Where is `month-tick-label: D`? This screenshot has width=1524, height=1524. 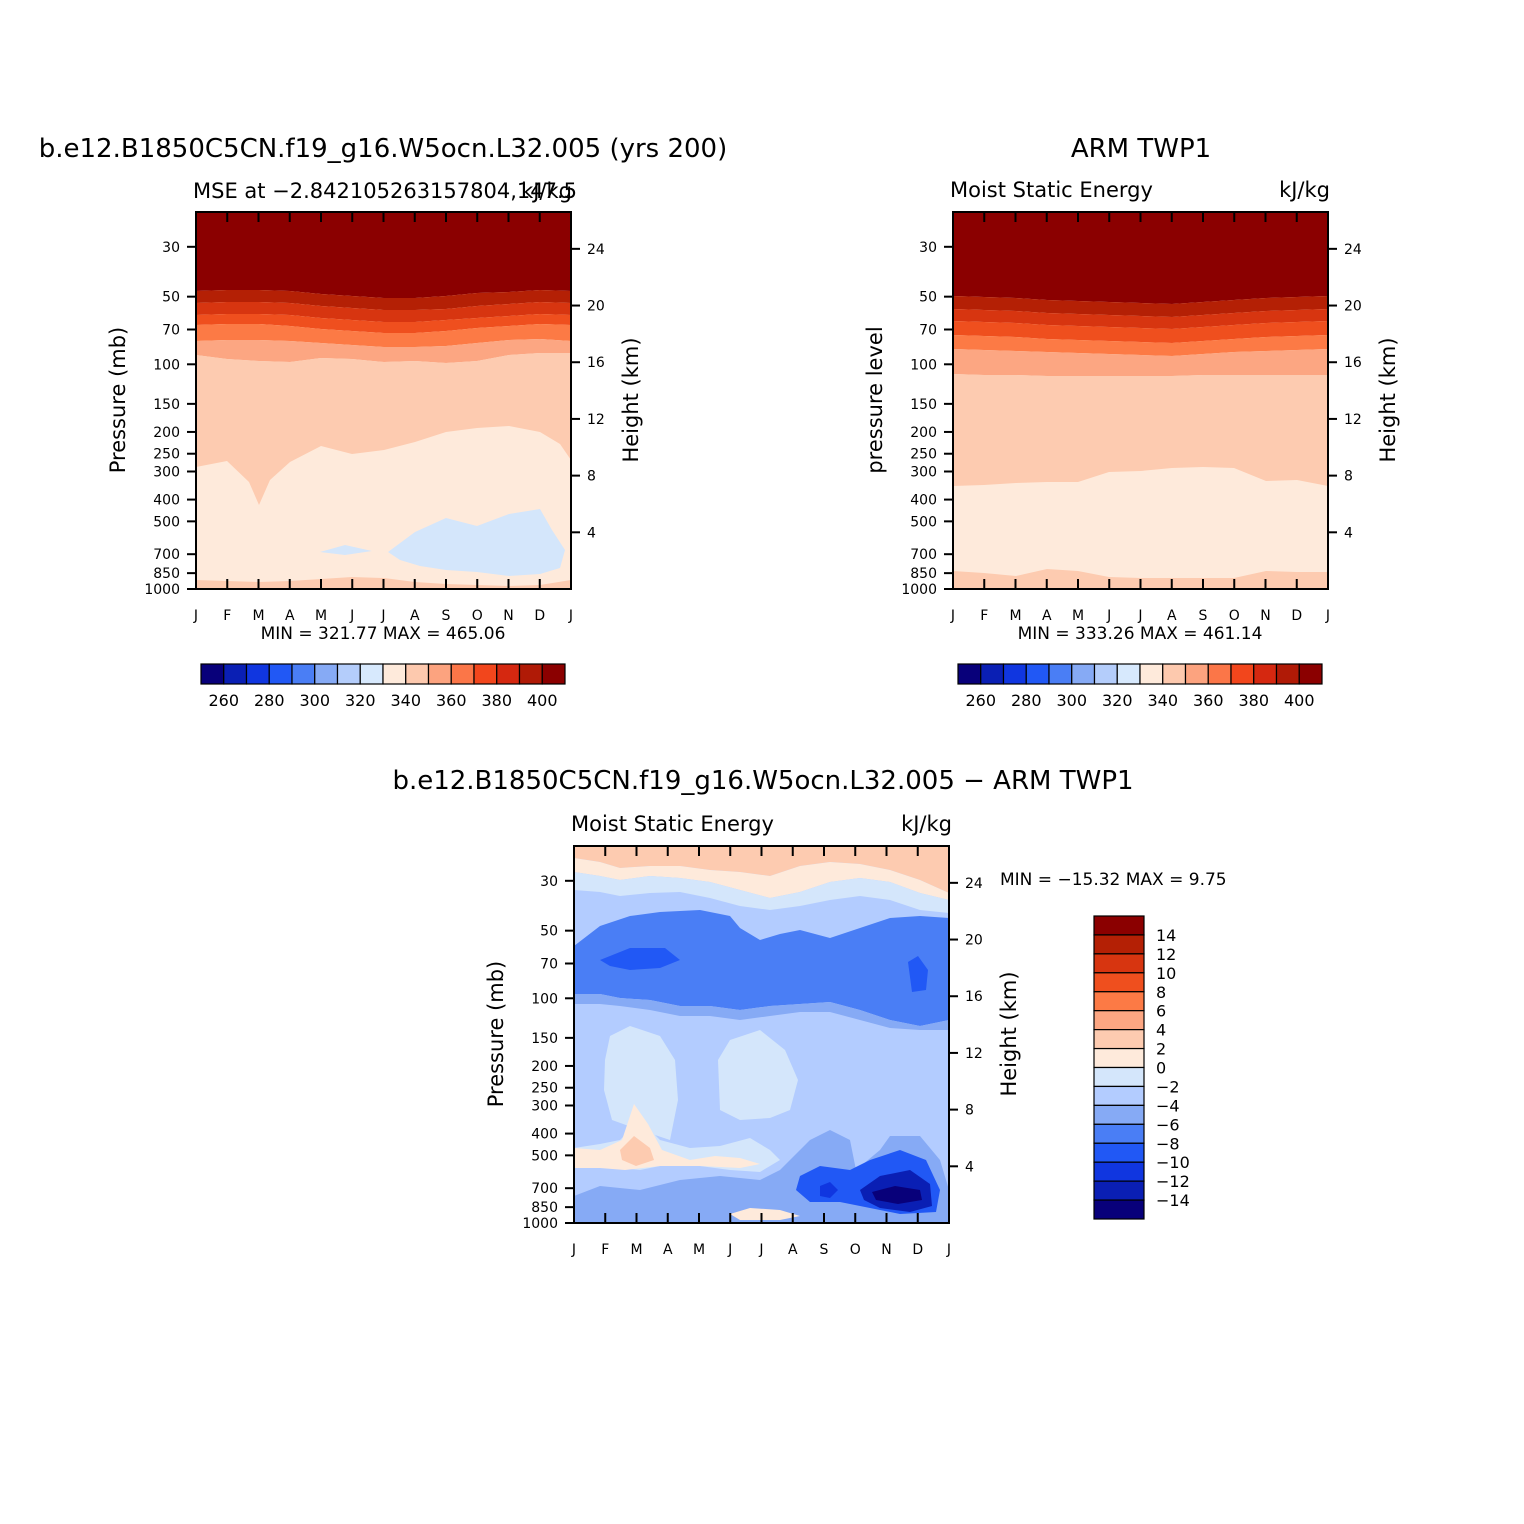
month-tick-label: D is located at coordinates (917, 1250).